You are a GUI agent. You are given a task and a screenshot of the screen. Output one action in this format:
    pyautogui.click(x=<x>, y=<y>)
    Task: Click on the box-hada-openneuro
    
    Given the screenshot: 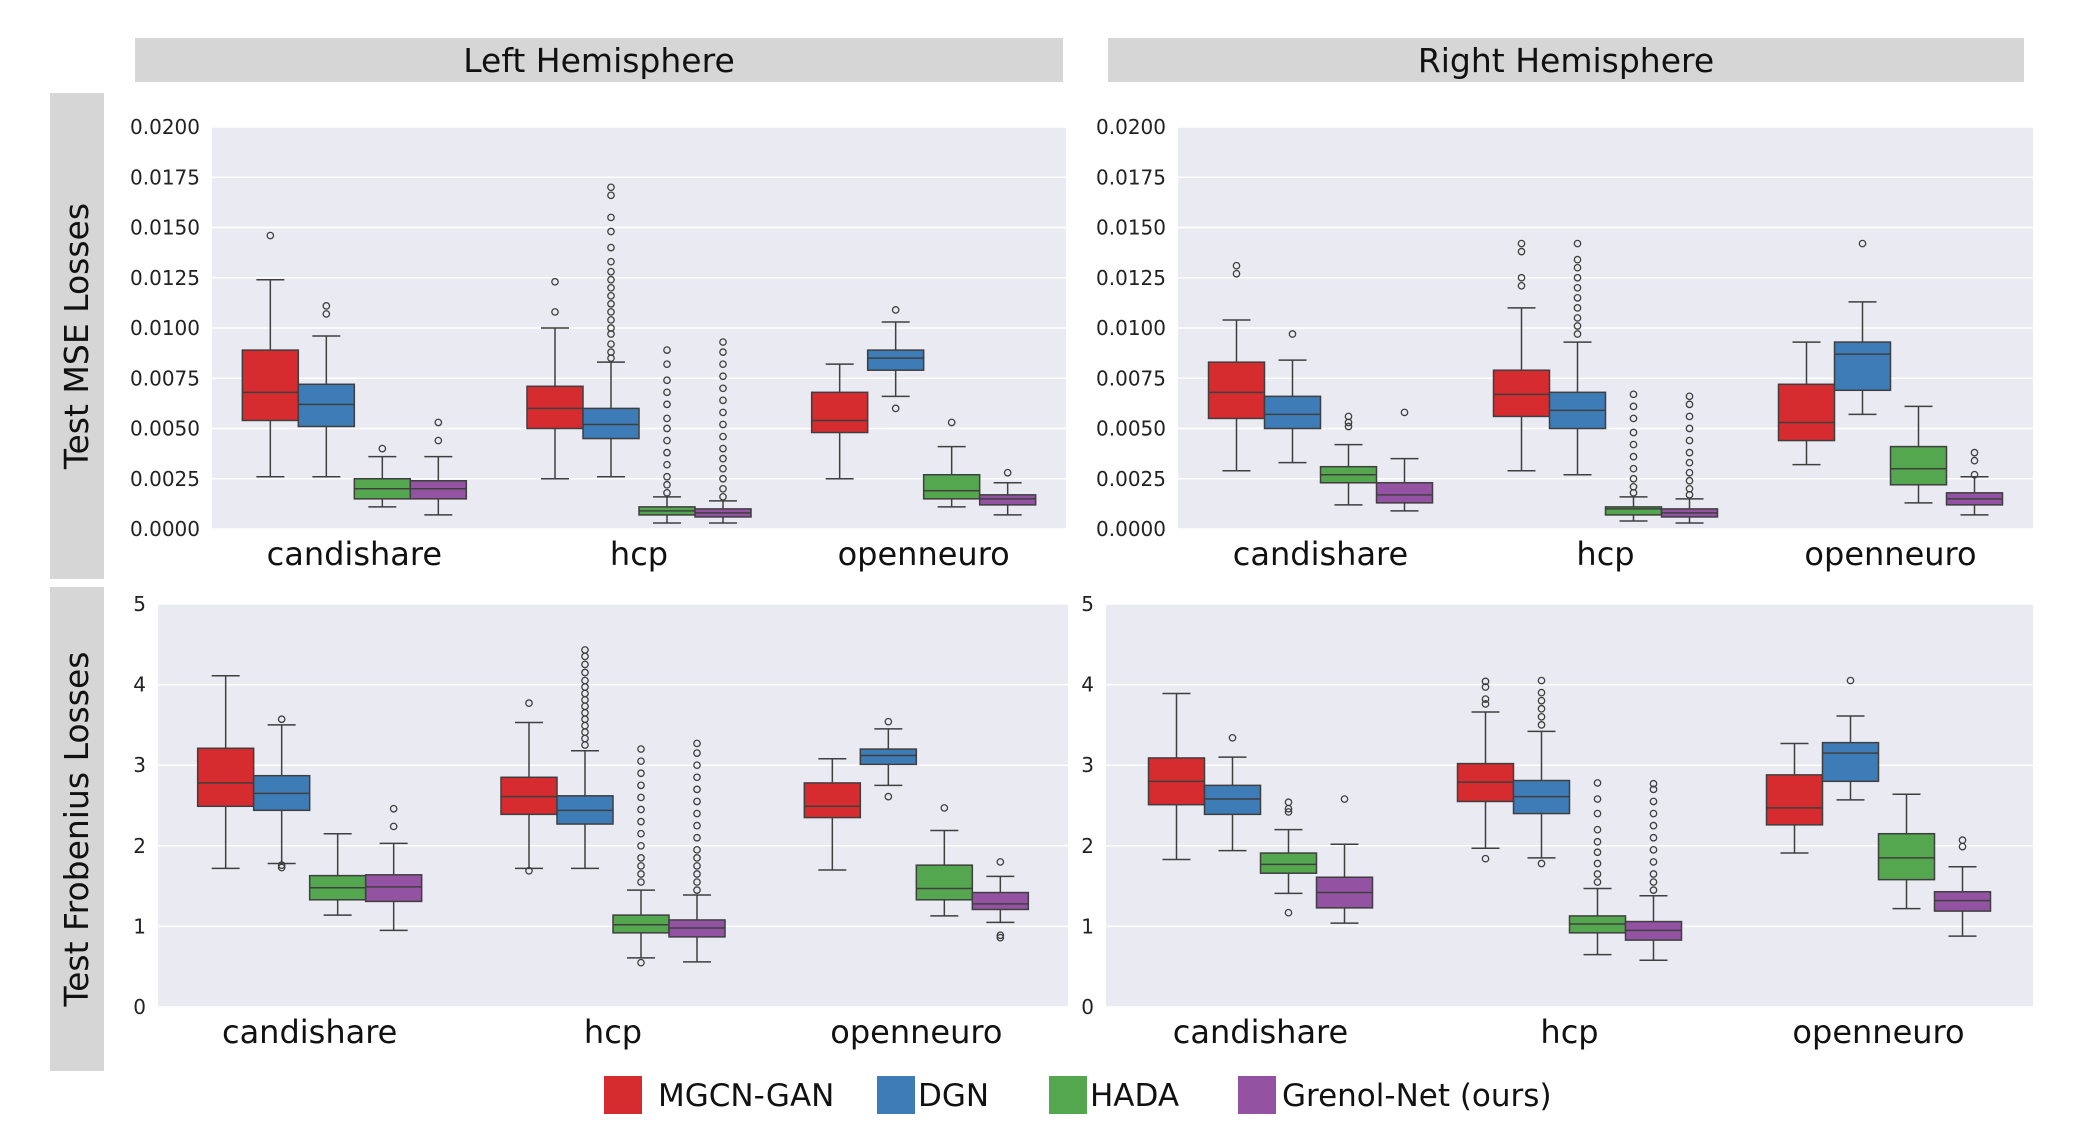 What is the action you would take?
    pyautogui.click(x=944, y=860)
    